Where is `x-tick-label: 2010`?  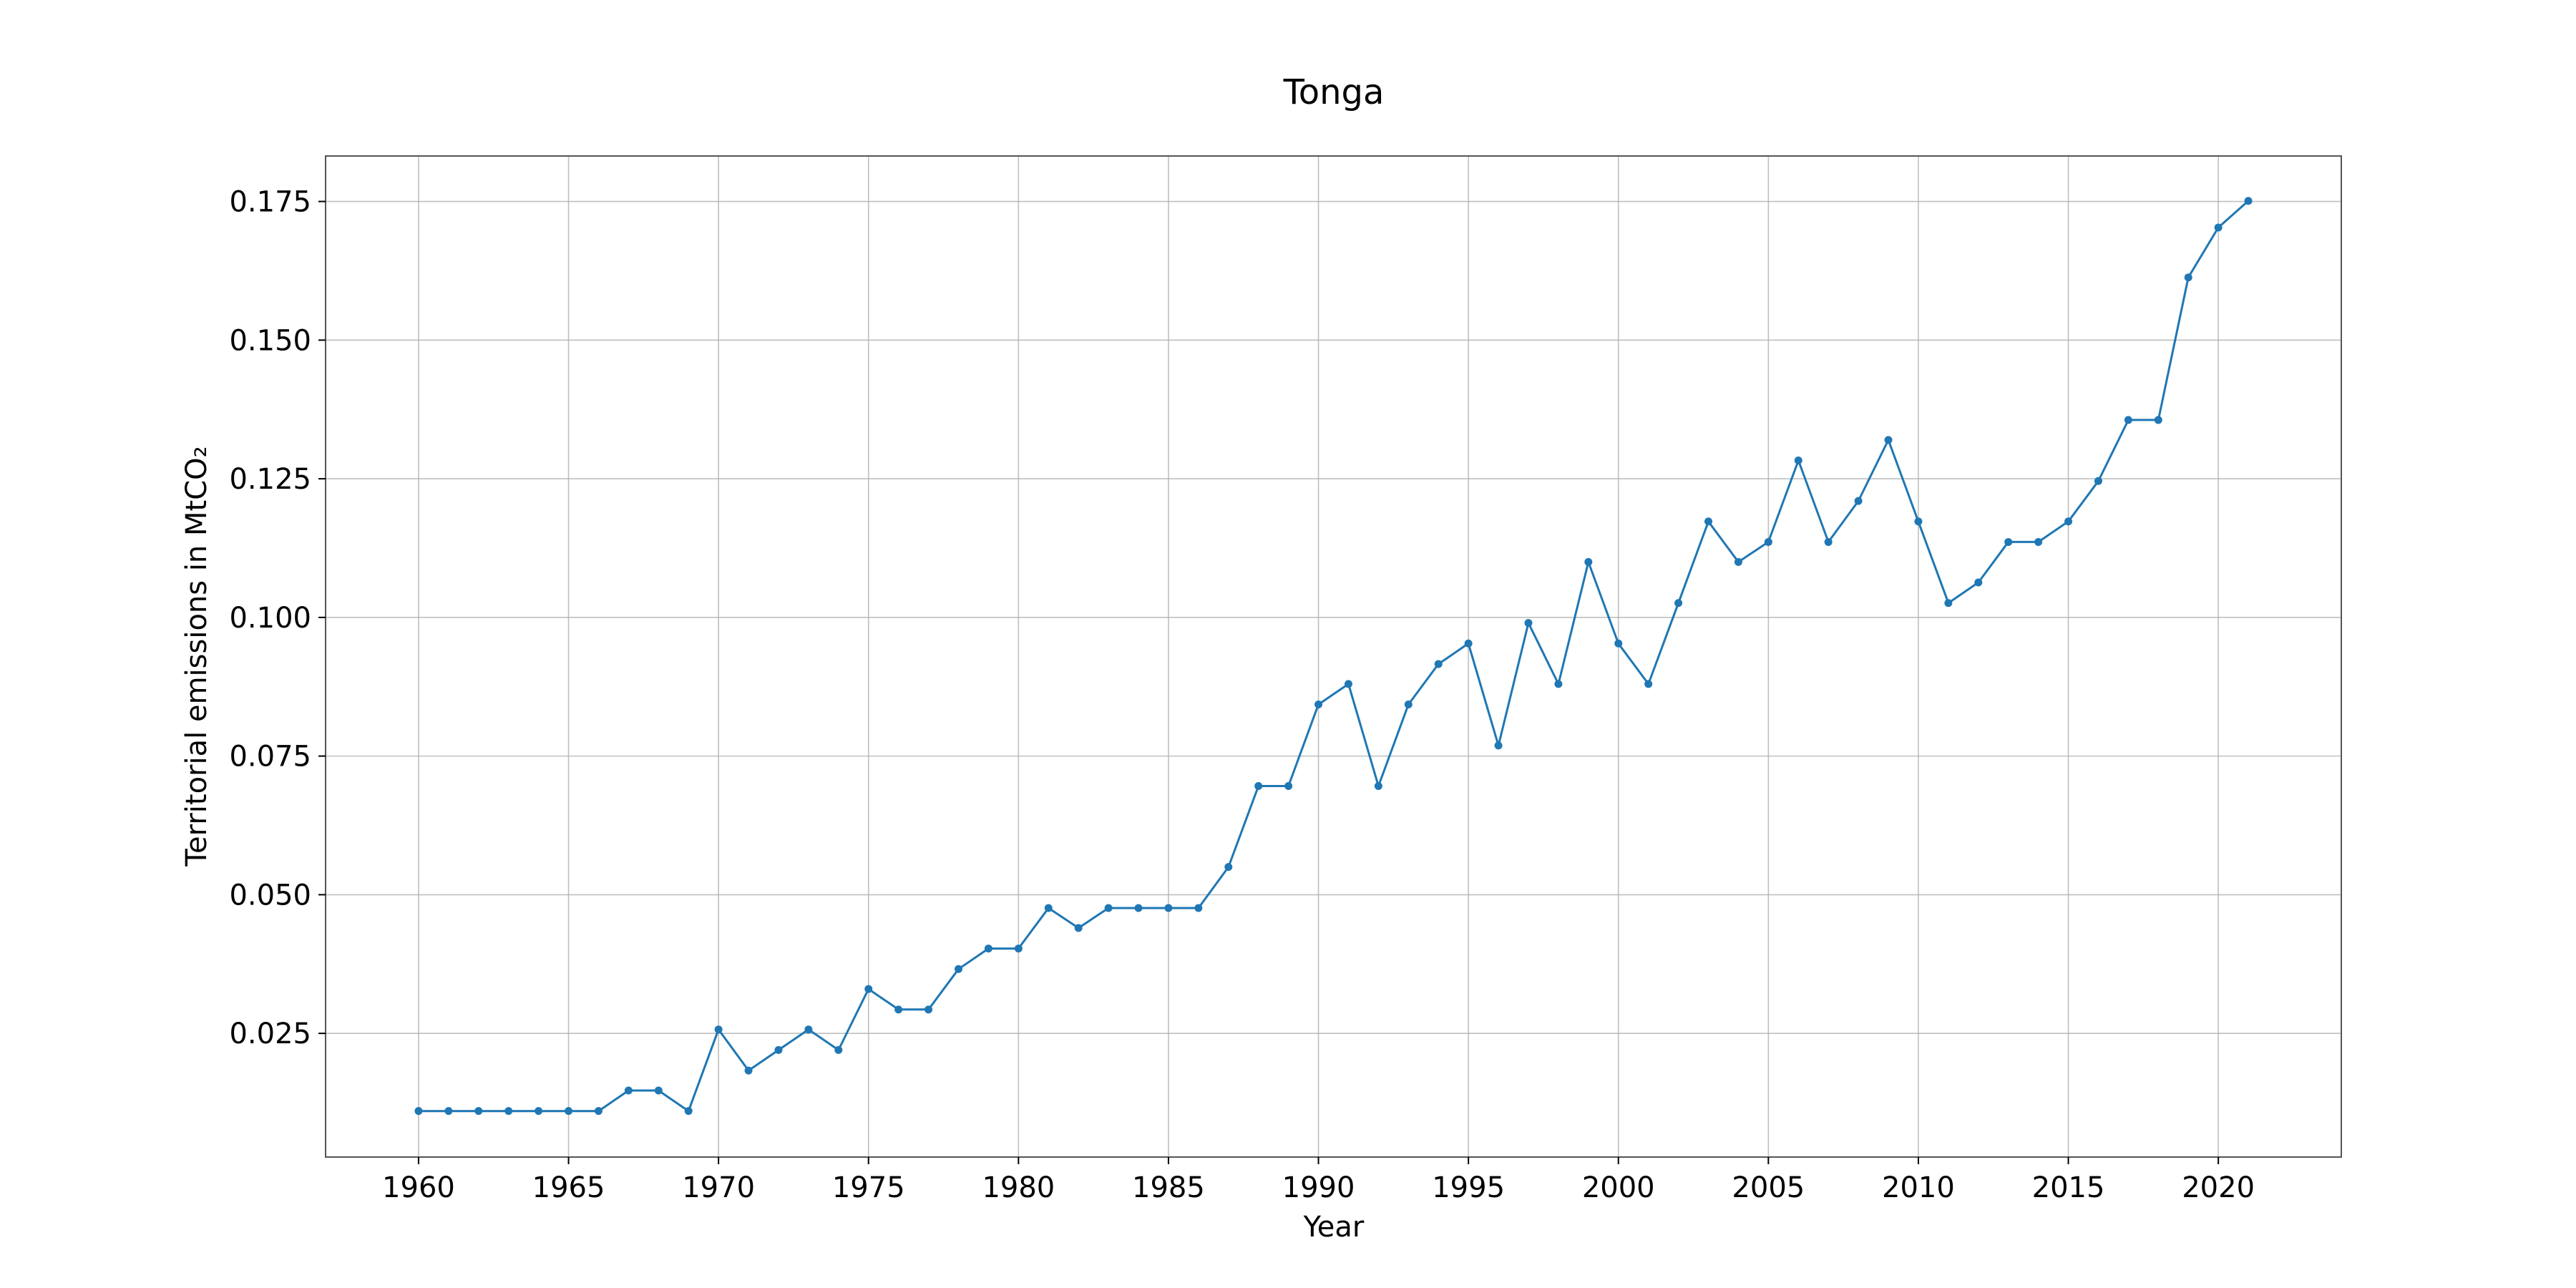
x-tick-label: 2010 is located at coordinates (1919, 1187).